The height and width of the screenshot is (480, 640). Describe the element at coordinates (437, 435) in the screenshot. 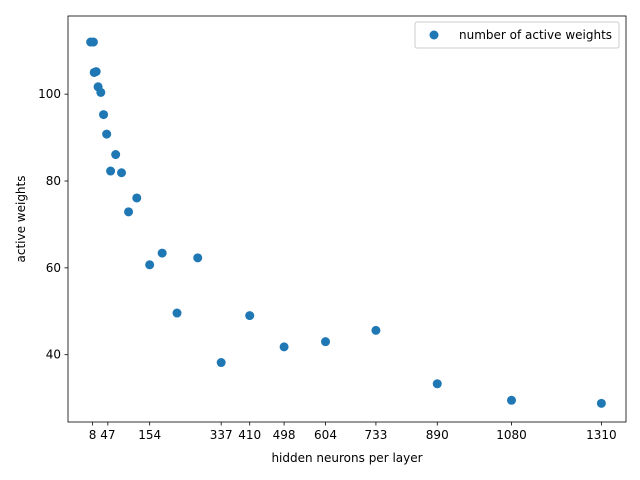

I see `x-tick-label: 890` at that location.